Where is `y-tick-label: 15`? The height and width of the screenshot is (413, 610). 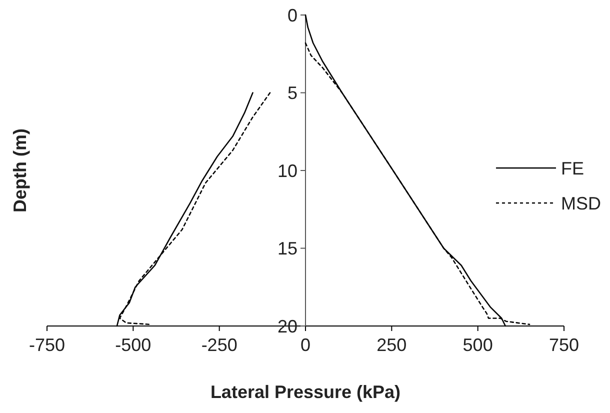 y-tick-label: 15 is located at coordinates (287, 248).